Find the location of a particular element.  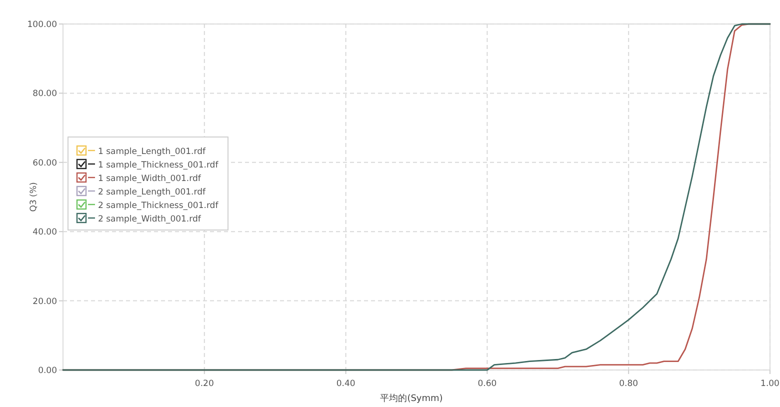

y-tick-label: 100.00 is located at coordinates (42, 25).